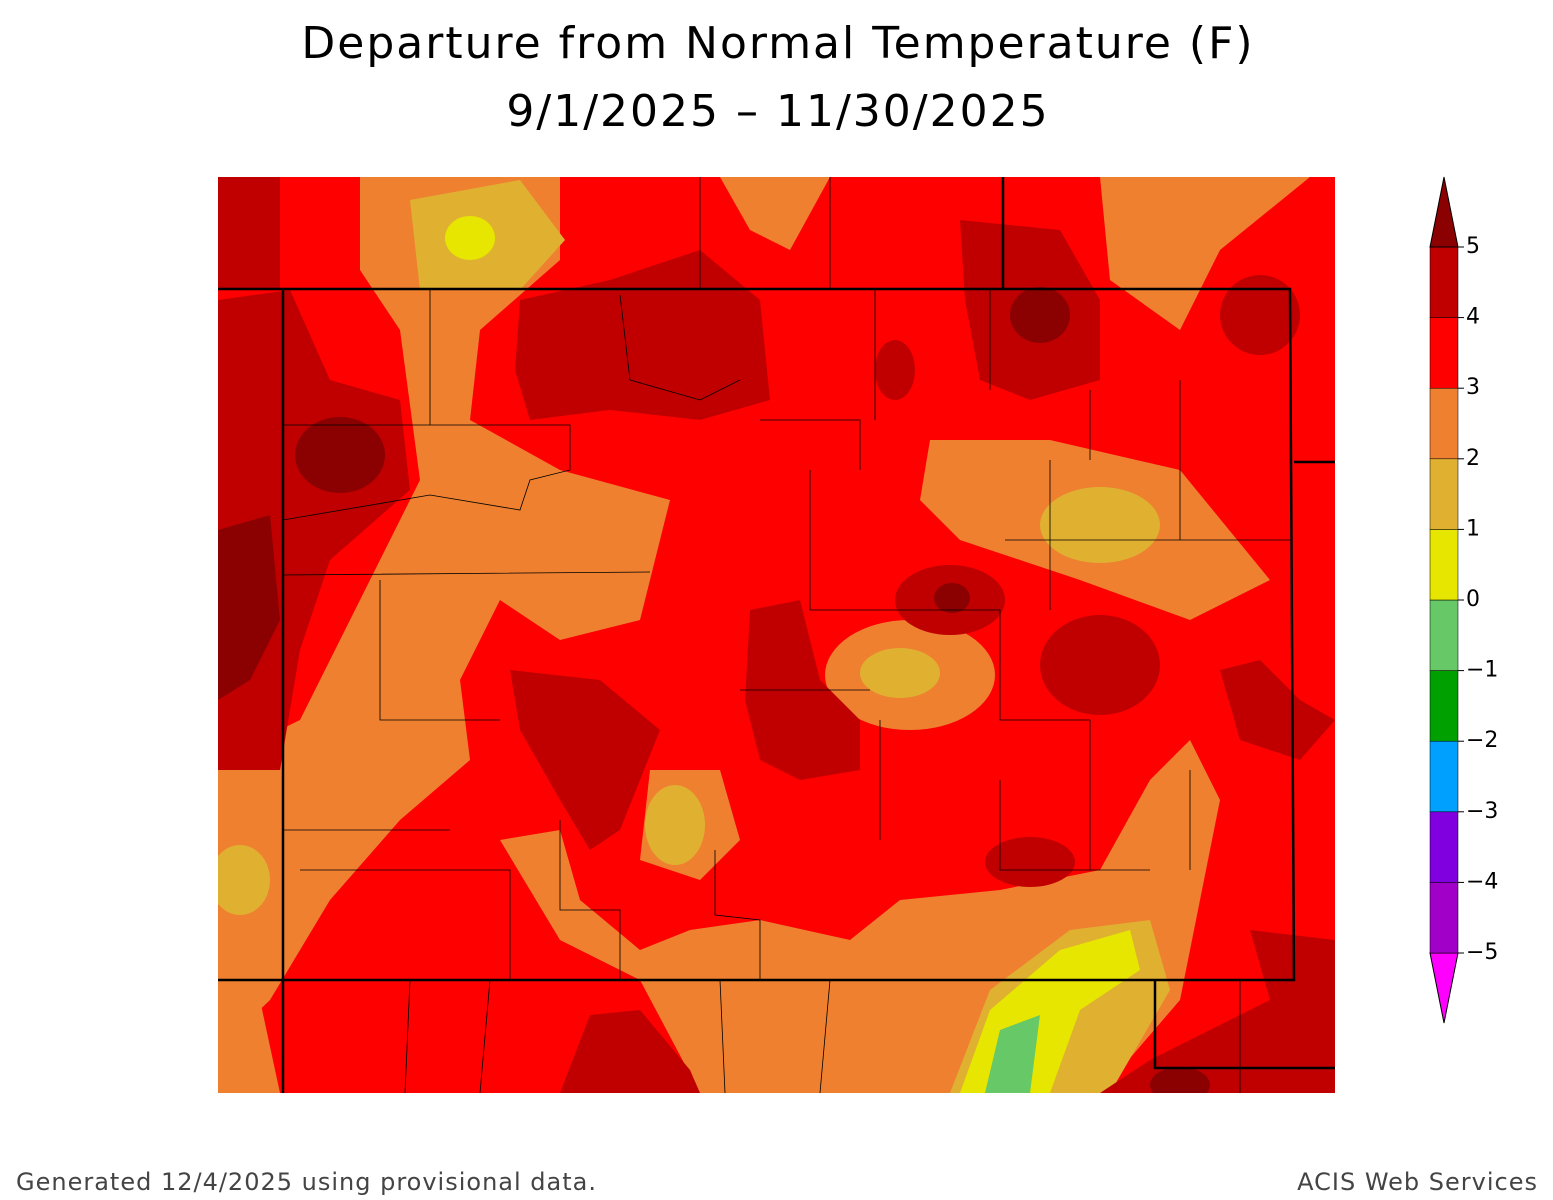  What do you see at coordinates (1473, 317) in the screenshot?
I see `legend-label: 4` at bounding box center [1473, 317].